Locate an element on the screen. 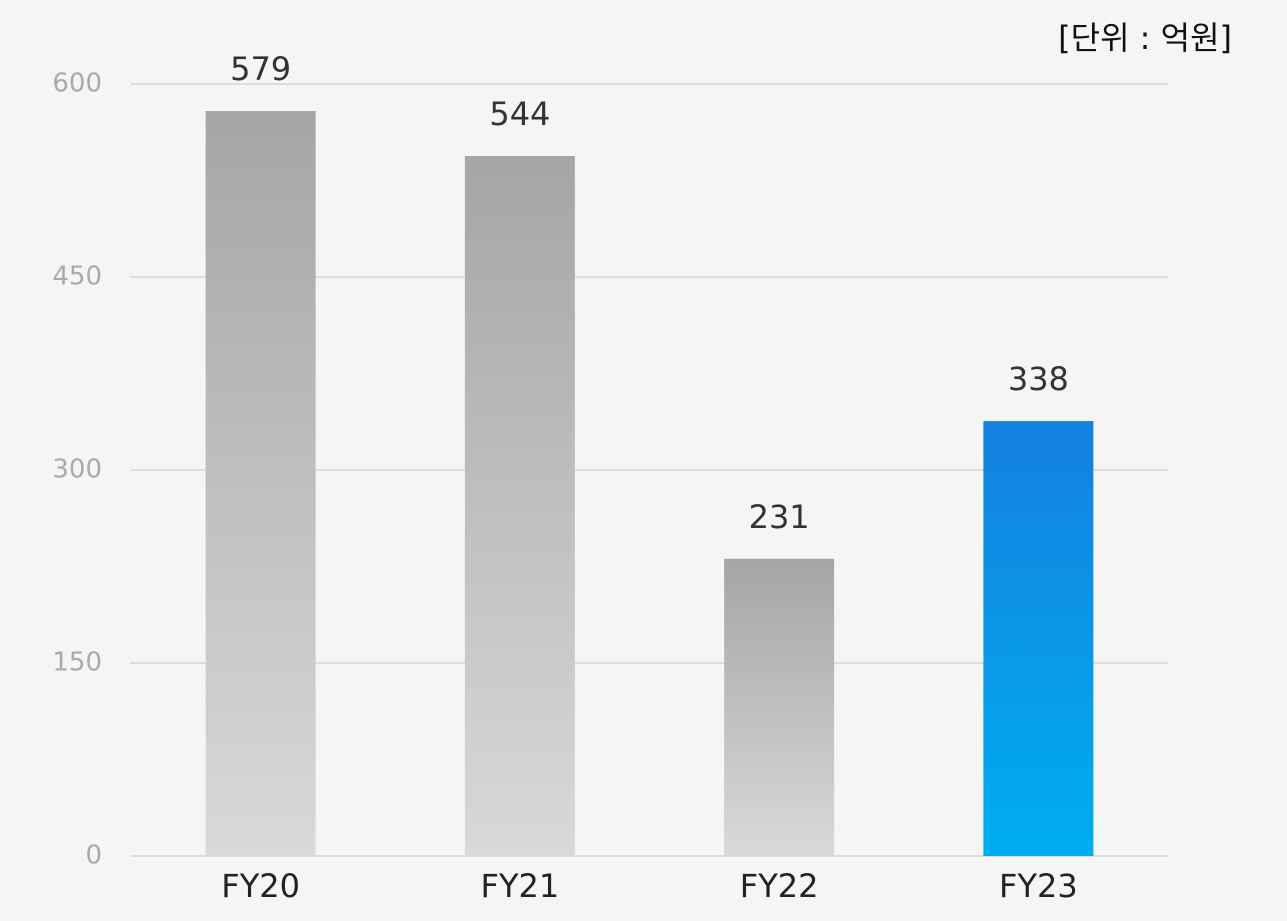  x-tick-label: FY22 is located at coordinates (779, 886).